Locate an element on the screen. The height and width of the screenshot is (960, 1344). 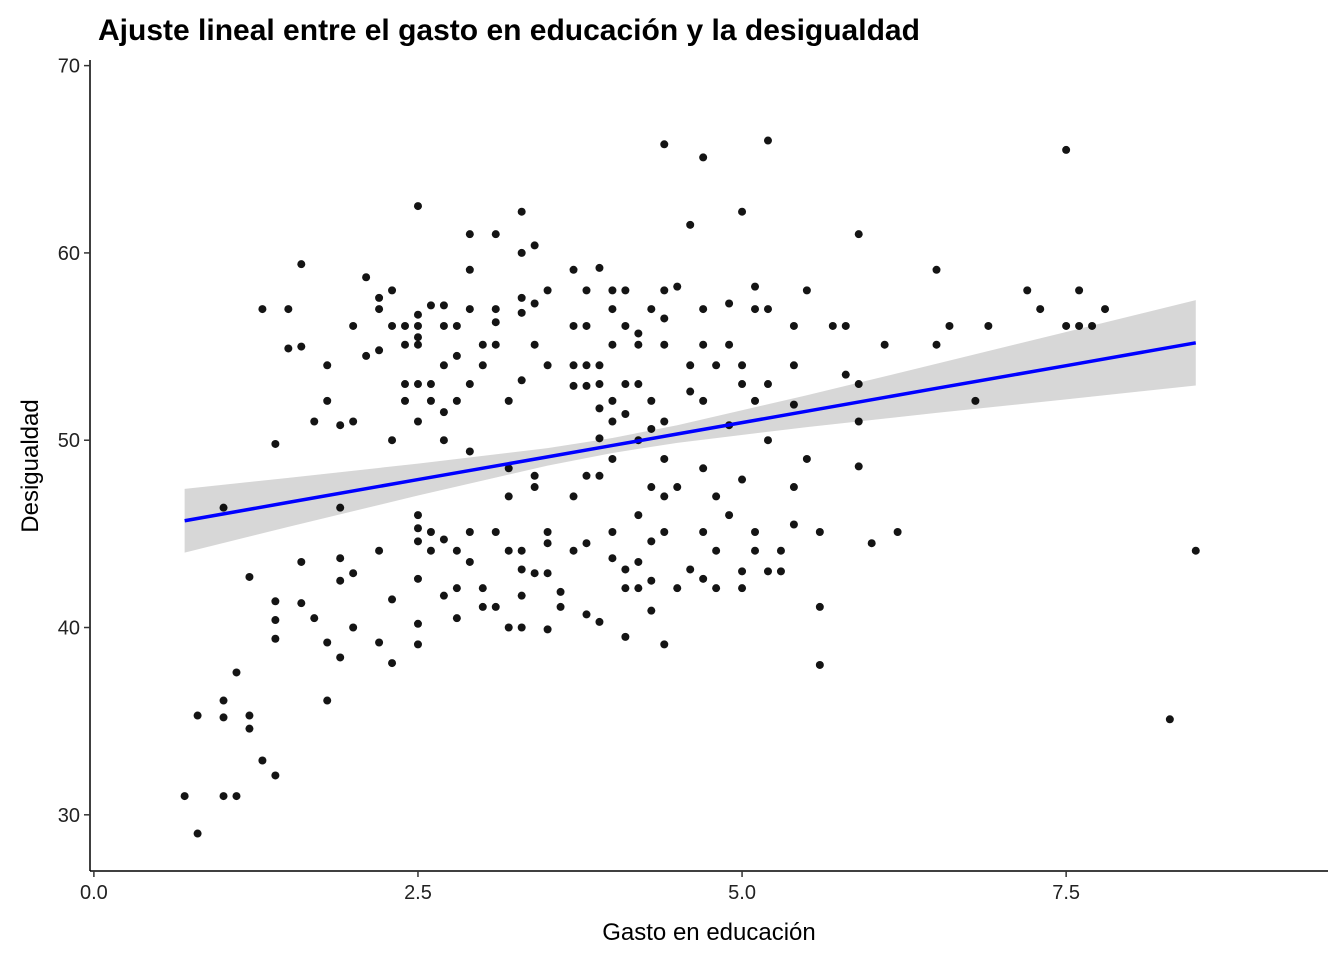
y-tick-label: 50 is located at coordinates (69, 441).